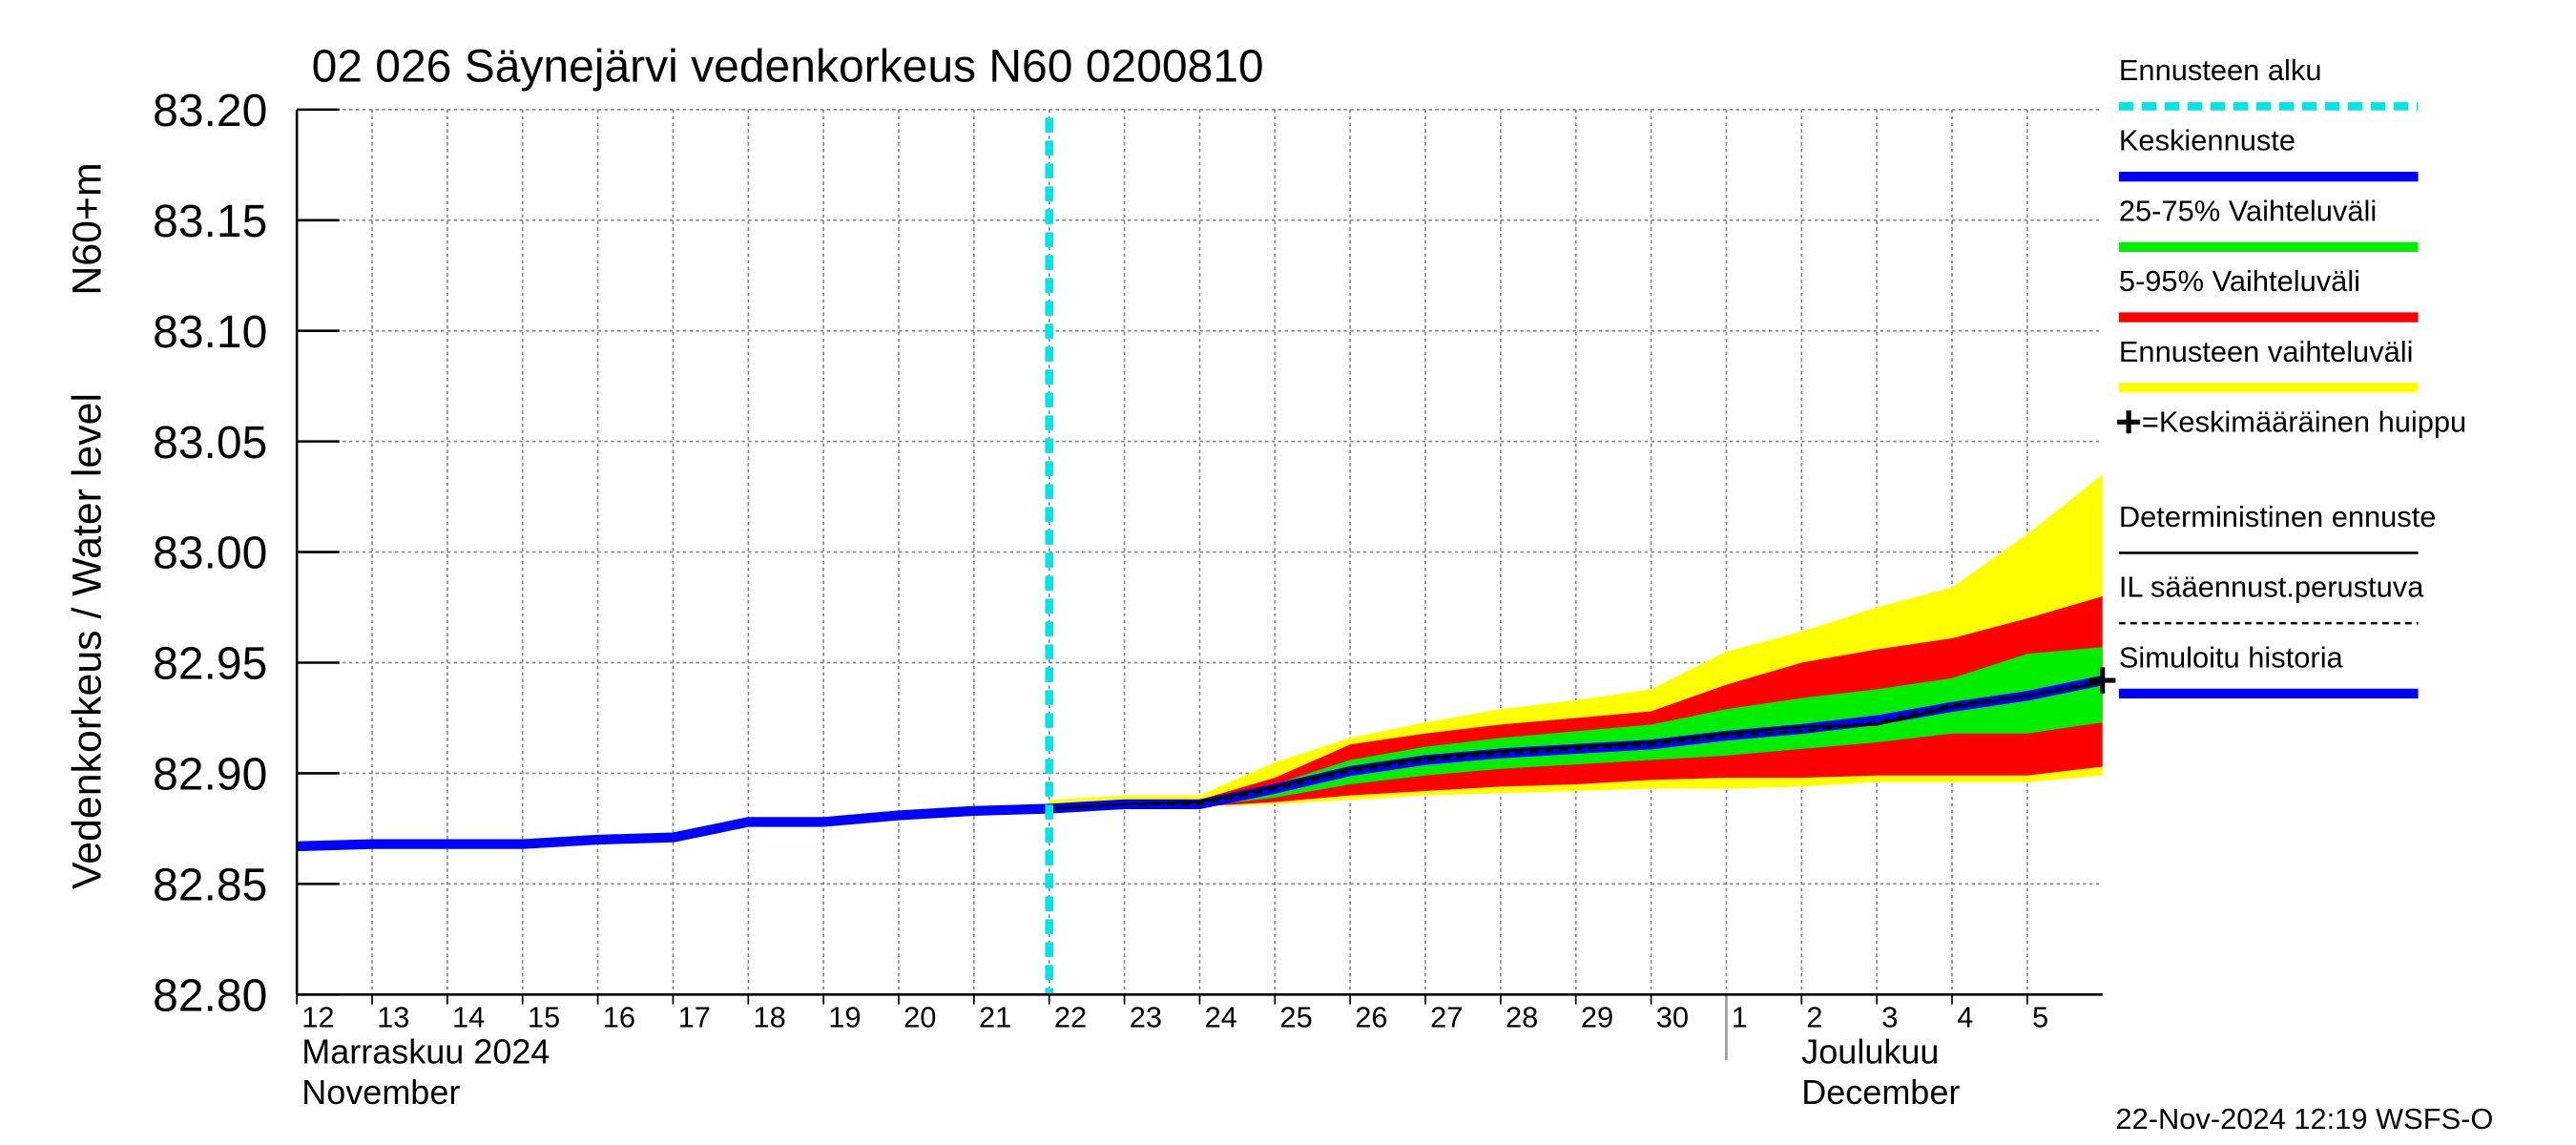 This screenshot has width=2576, height=1145. I want to click on legend-label: Ennusteen alku, so click(2220, 70).